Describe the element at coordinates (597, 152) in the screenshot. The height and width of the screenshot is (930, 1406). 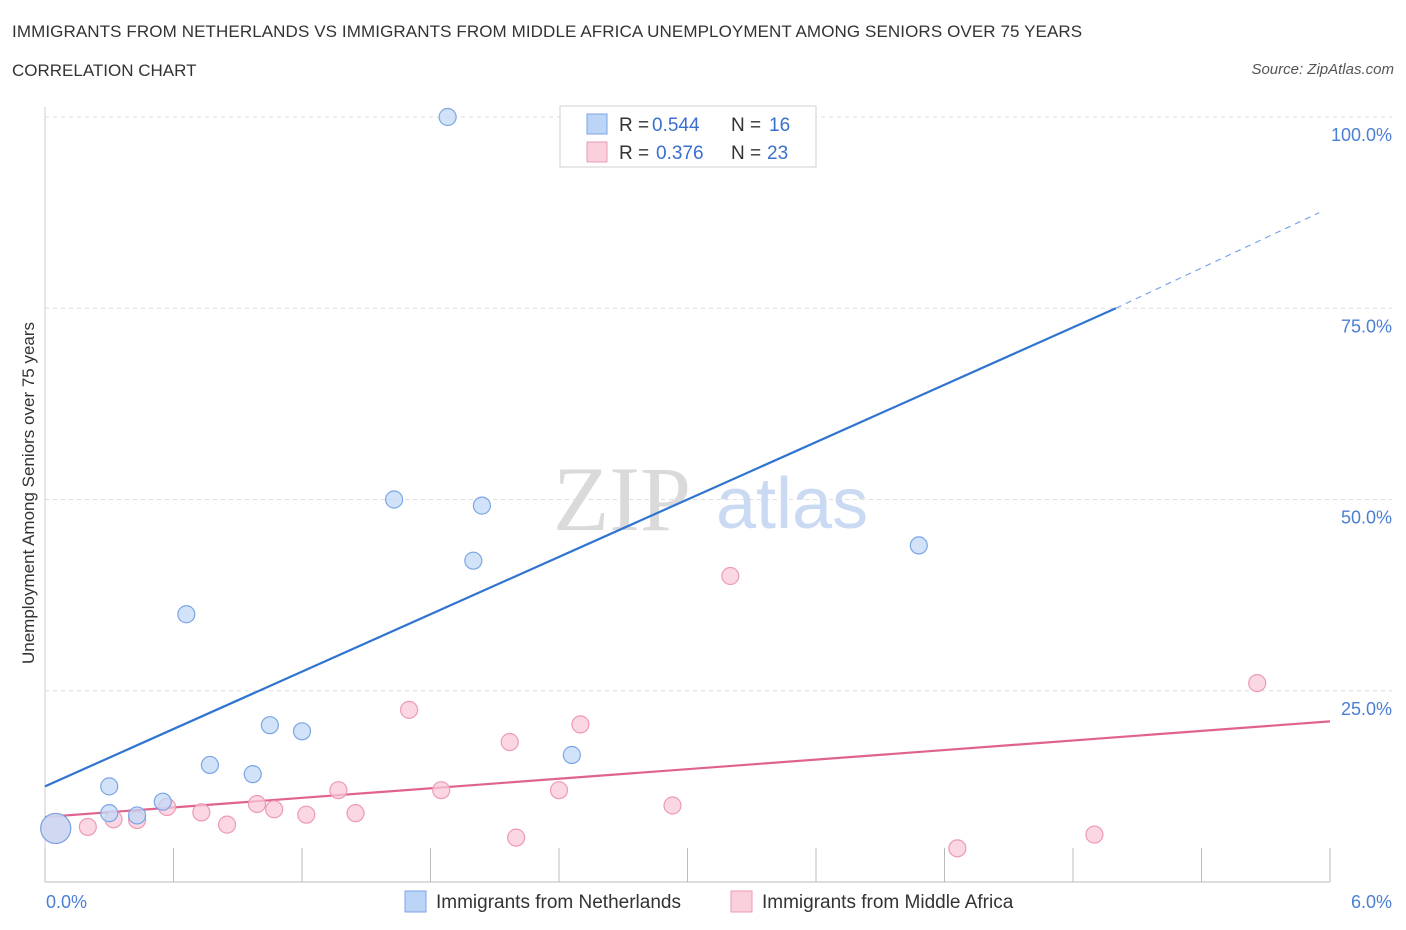
I see `legend-swatch-middle-africa` at that location.